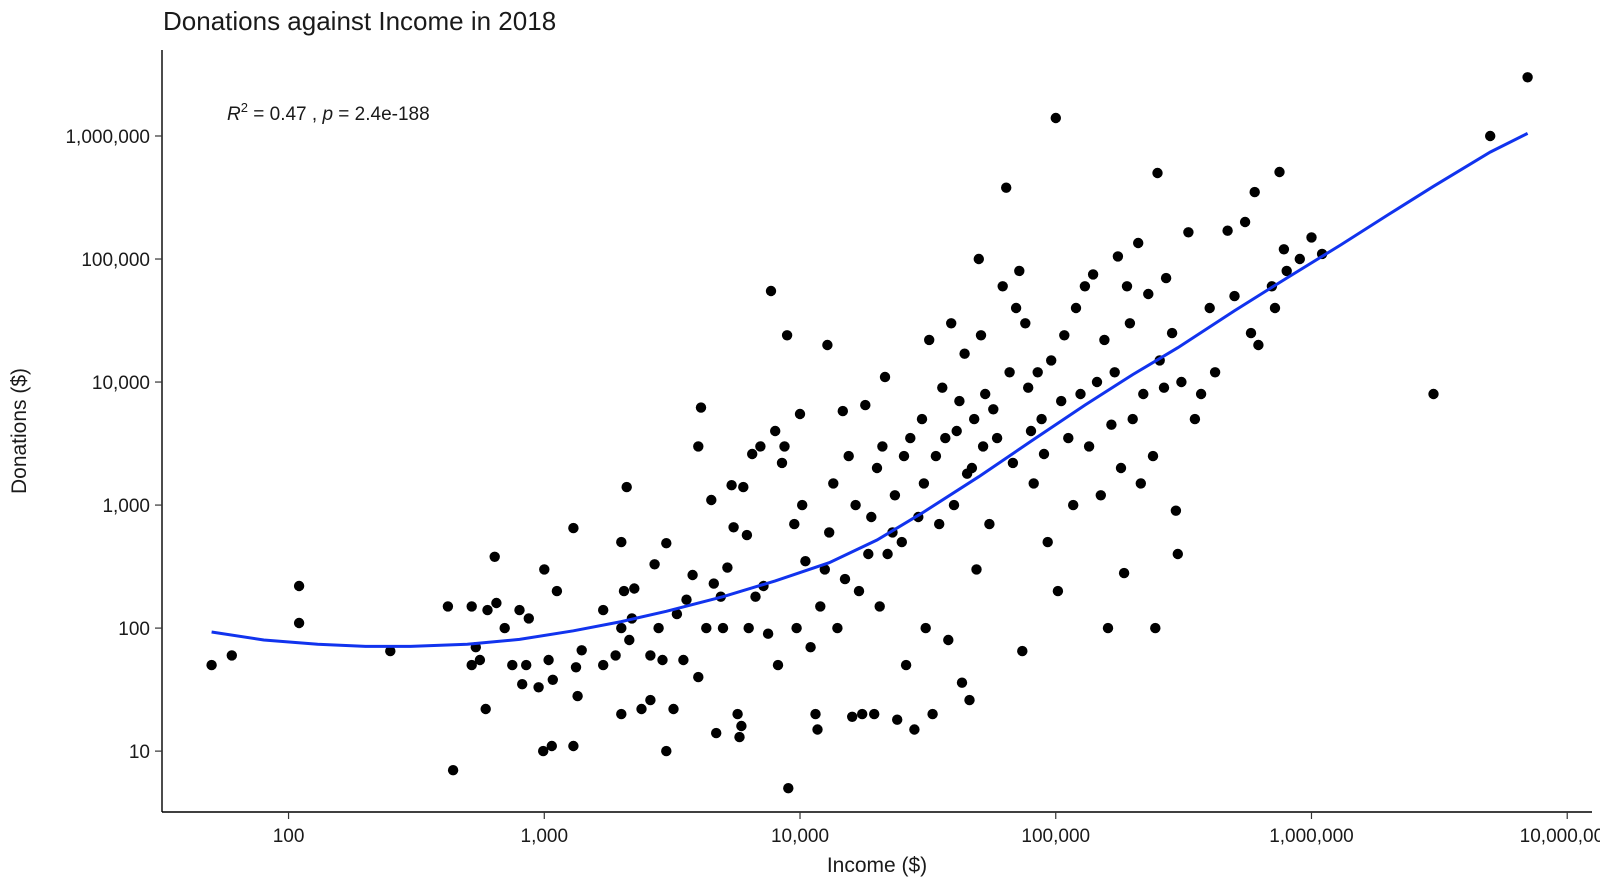 The image size is (1600, 881). Describe the element at coordinates (113, 445) in the screenshot. I see `y-axis-ticks: 10 100 1,000 10,000 100,000 1,000,000` at that location.